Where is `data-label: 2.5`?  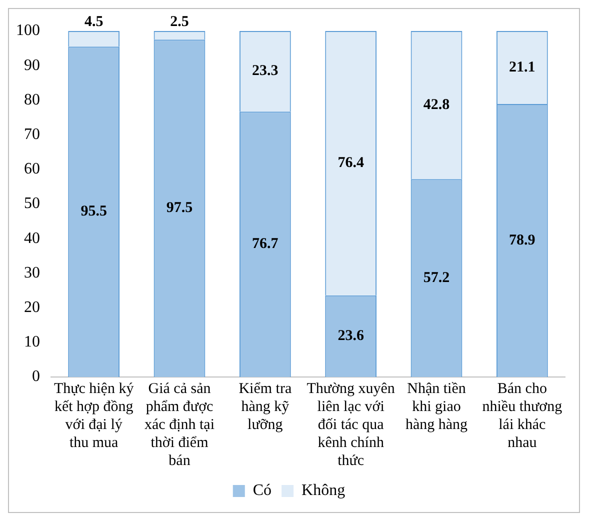
data-label: 2.5 is located at coordinates (179, 22).